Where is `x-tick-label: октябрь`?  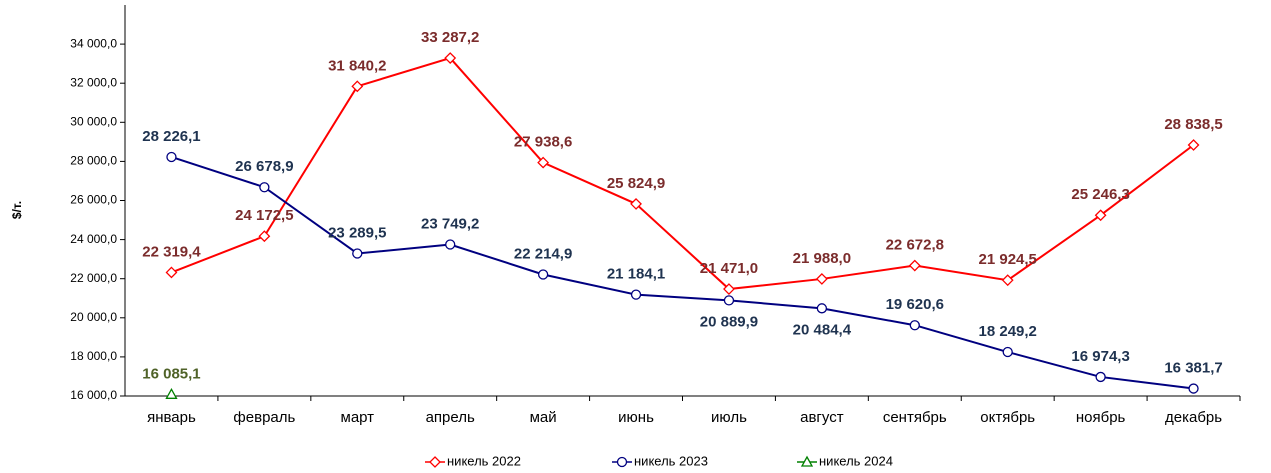
x-tick-label: октябрь is located at coordinates (1007, 417).